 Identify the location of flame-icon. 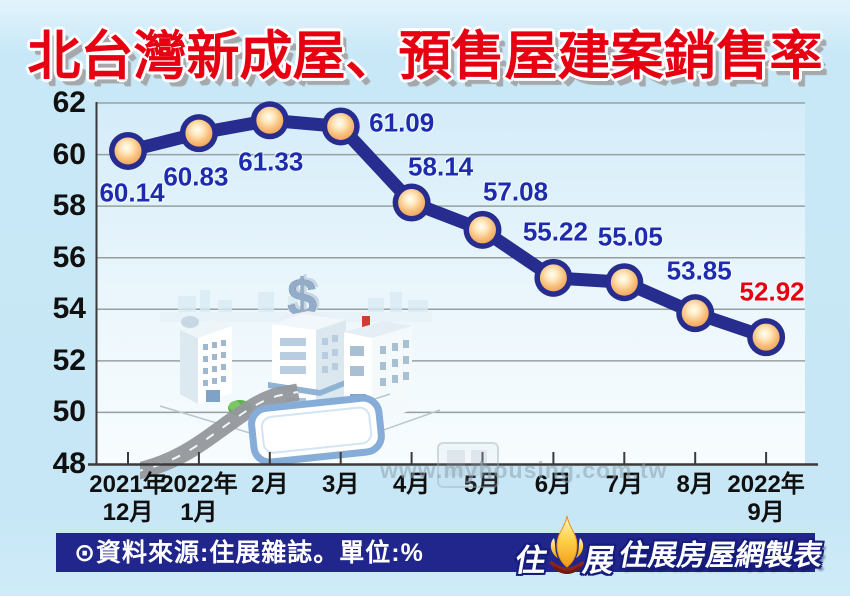
(567, 544).